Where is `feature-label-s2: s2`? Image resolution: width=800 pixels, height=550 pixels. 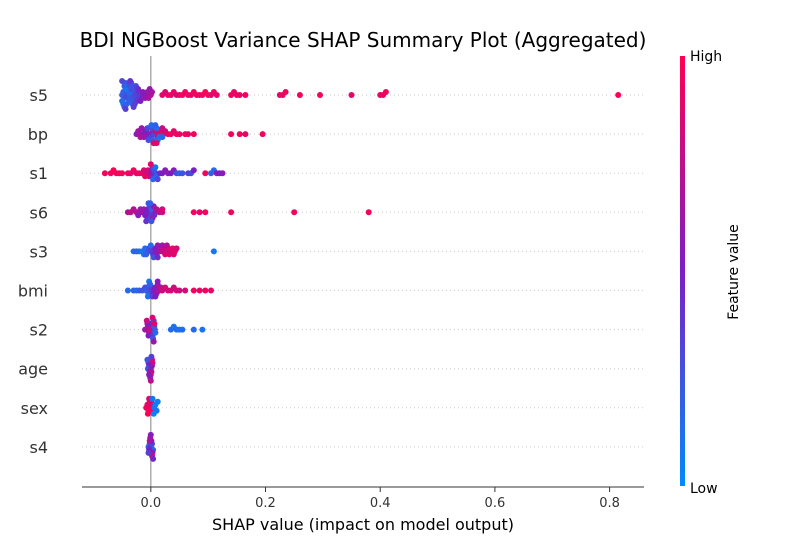
feature-label-s2: s2 is located at coordinates (38, 330).